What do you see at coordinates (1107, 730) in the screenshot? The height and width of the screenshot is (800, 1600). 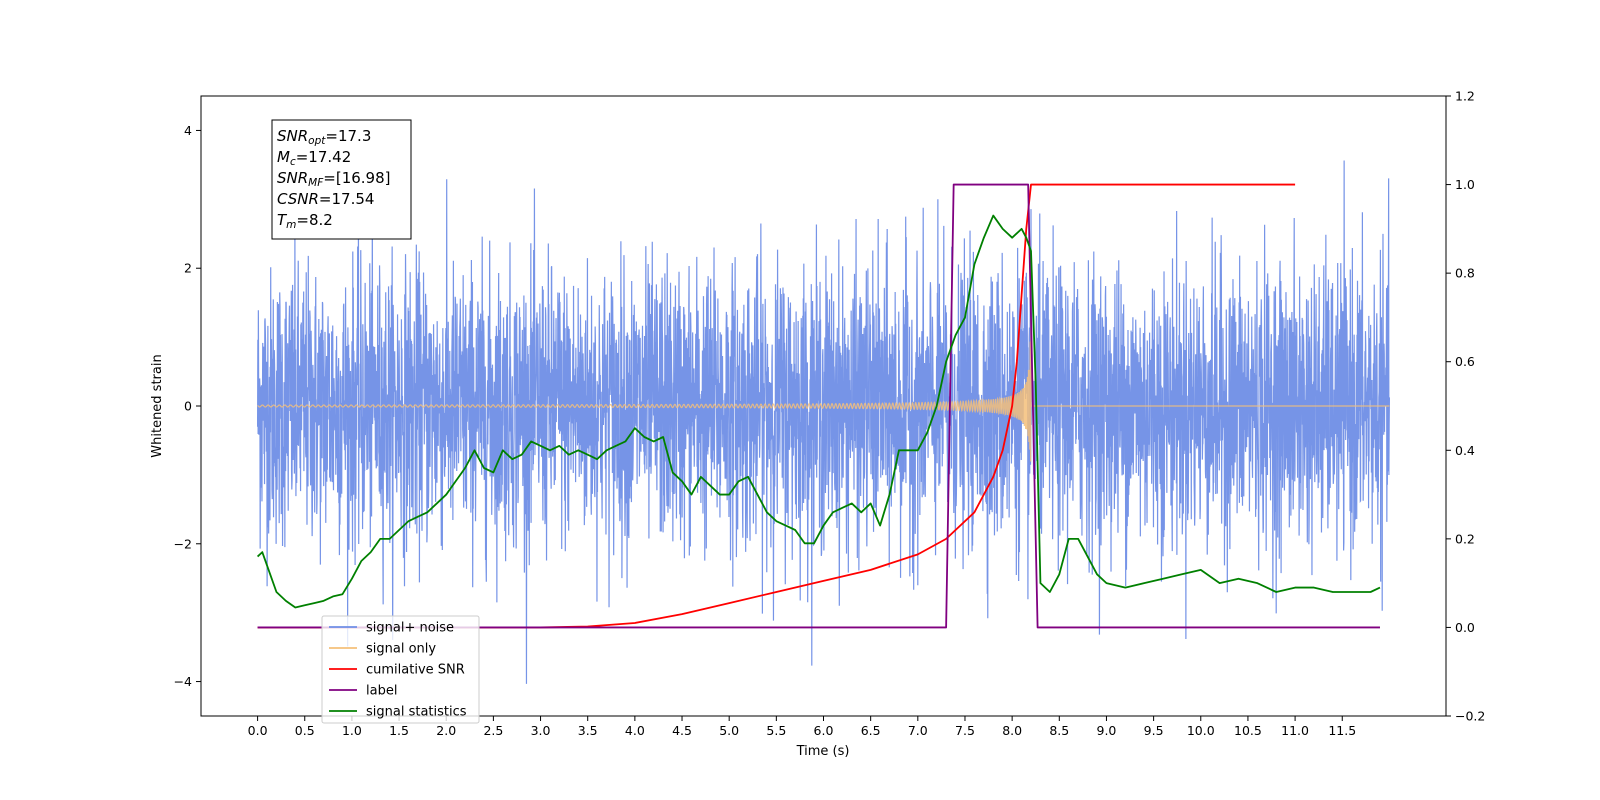 I see `x-tick-label: 9.0` at bounding box center [1107, 730].